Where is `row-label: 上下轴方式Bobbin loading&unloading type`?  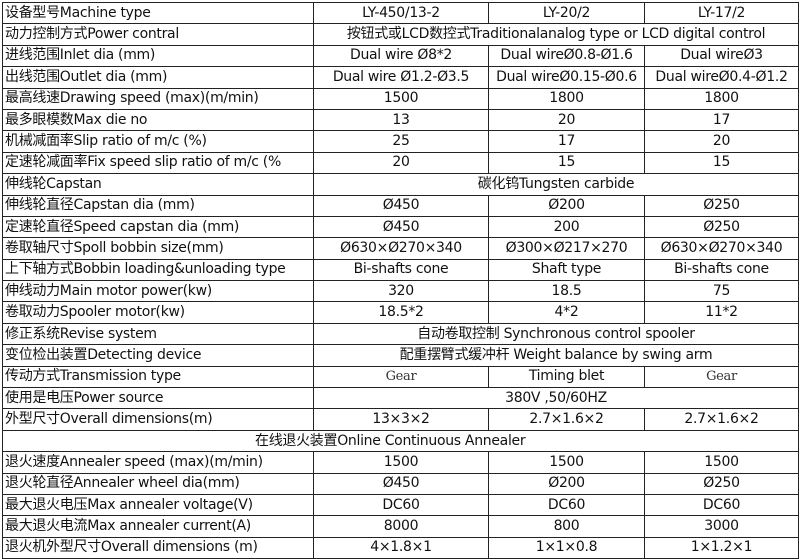 row-label: 上下轴方式Bobbin loading&unloading type is located at coordinates (158, 270).